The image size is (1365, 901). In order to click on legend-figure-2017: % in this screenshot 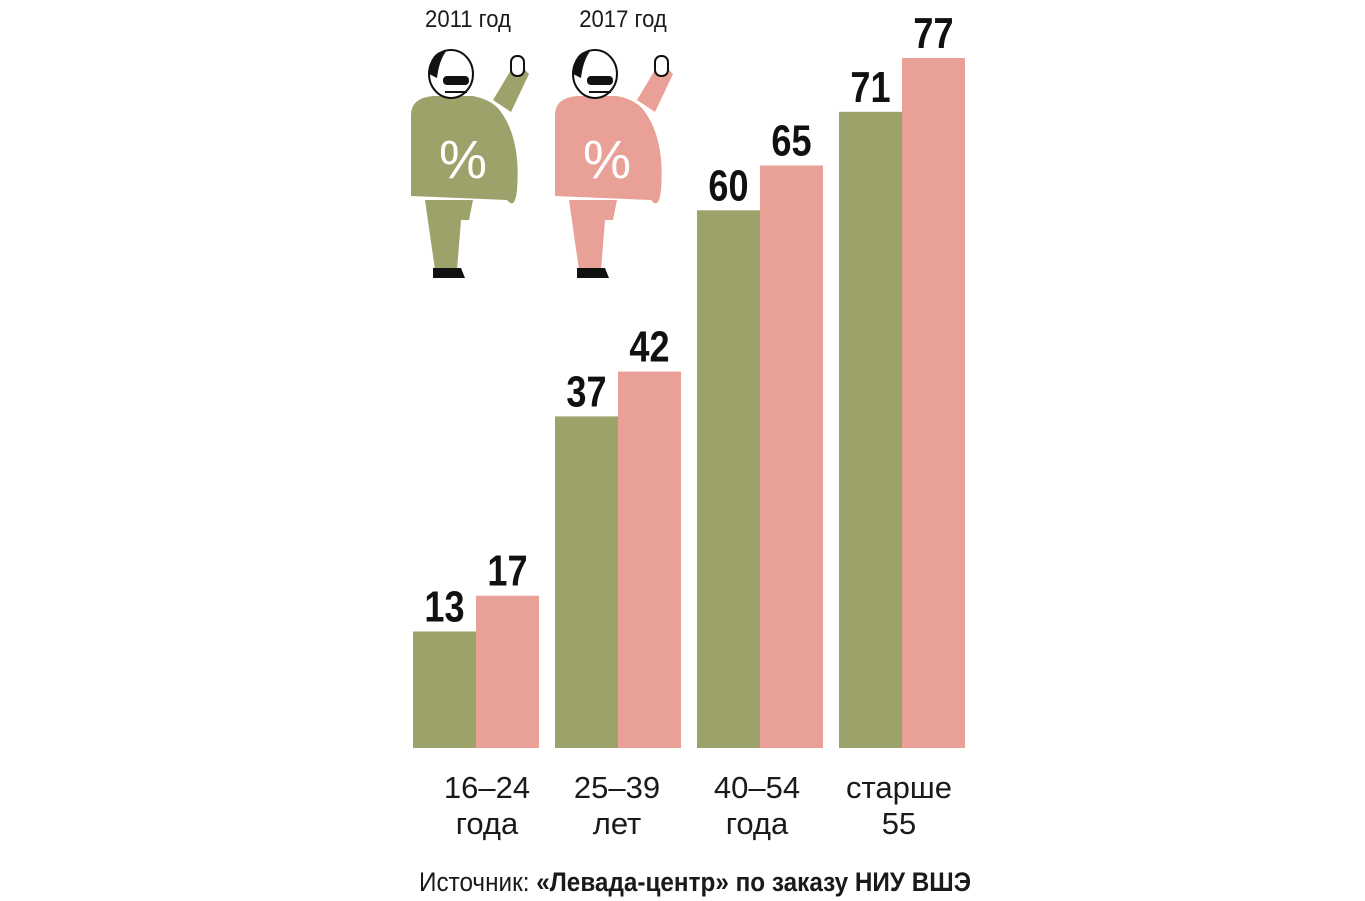, I will do `click(614, 163)`.